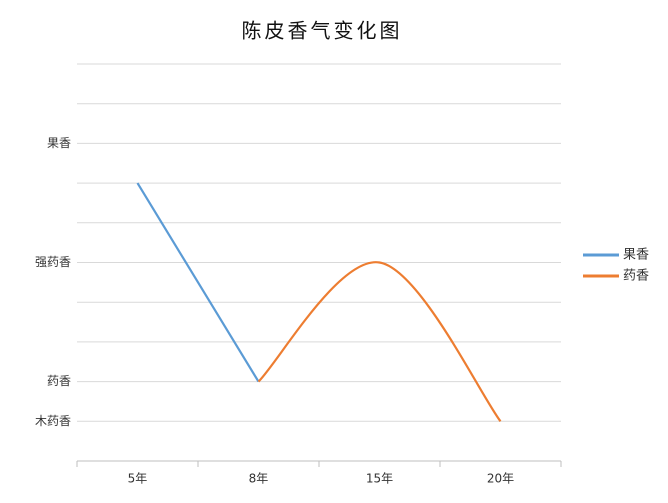 The width and height of the screenshot is (668, 503). What do you see at coordinates (322, 31) in the screenshot?
I see `chart-title: 陈皮香气变化图` at bounding box center [322, 31].